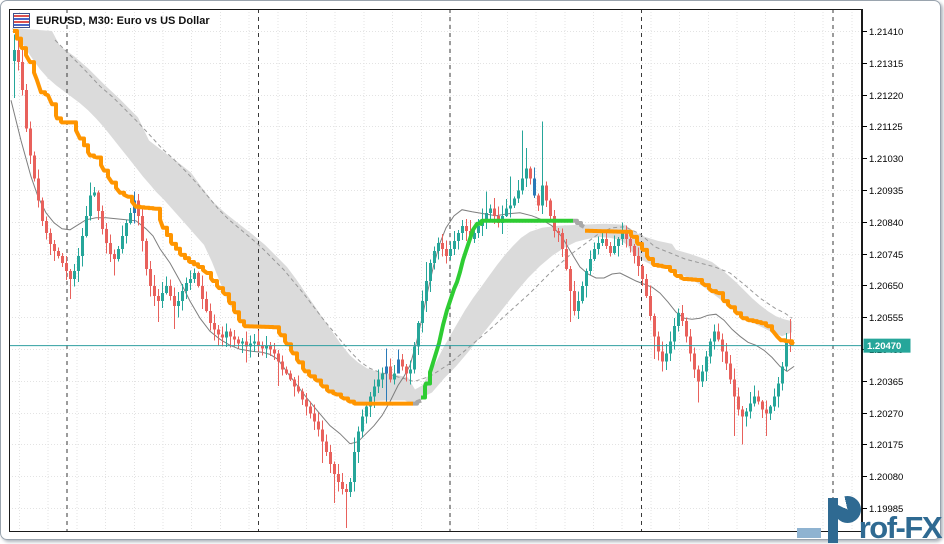 The width and height of the screenshot is (944, 544). What do you see at coordinates (886, 445) in the screenshot?
I see `axis-label: 1.20175` at bounding box center [886, 445].